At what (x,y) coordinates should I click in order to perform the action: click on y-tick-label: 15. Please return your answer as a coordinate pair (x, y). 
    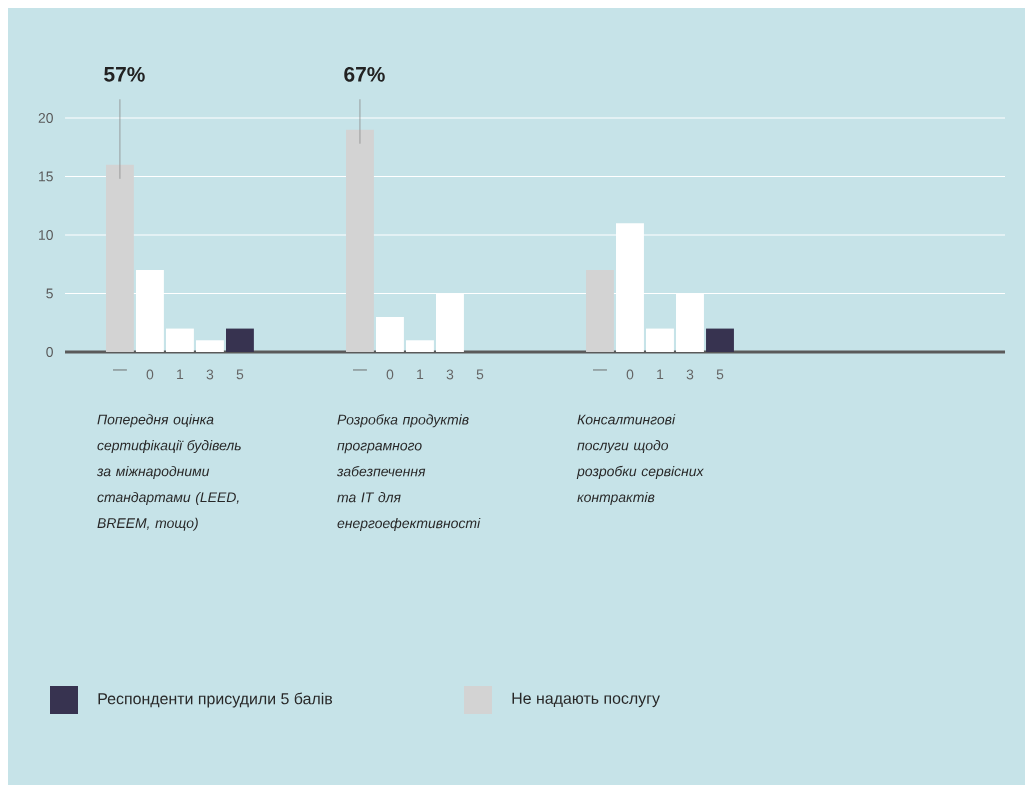
    Looking at the image, I should click on (46, 176).